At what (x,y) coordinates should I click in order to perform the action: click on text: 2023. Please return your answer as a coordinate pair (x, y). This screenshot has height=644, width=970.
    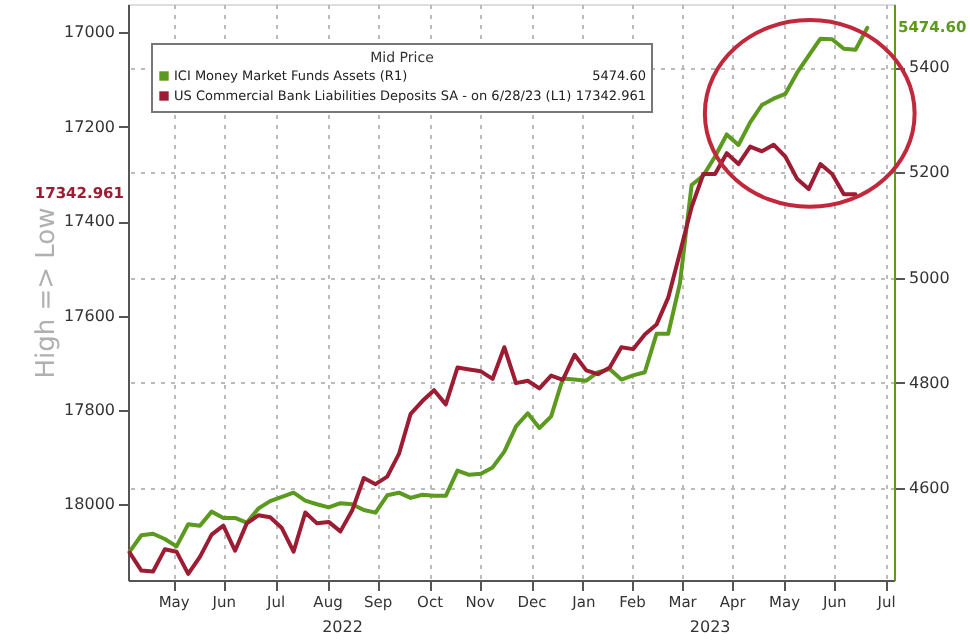
    Looking at the image, I should click on (710, 627).